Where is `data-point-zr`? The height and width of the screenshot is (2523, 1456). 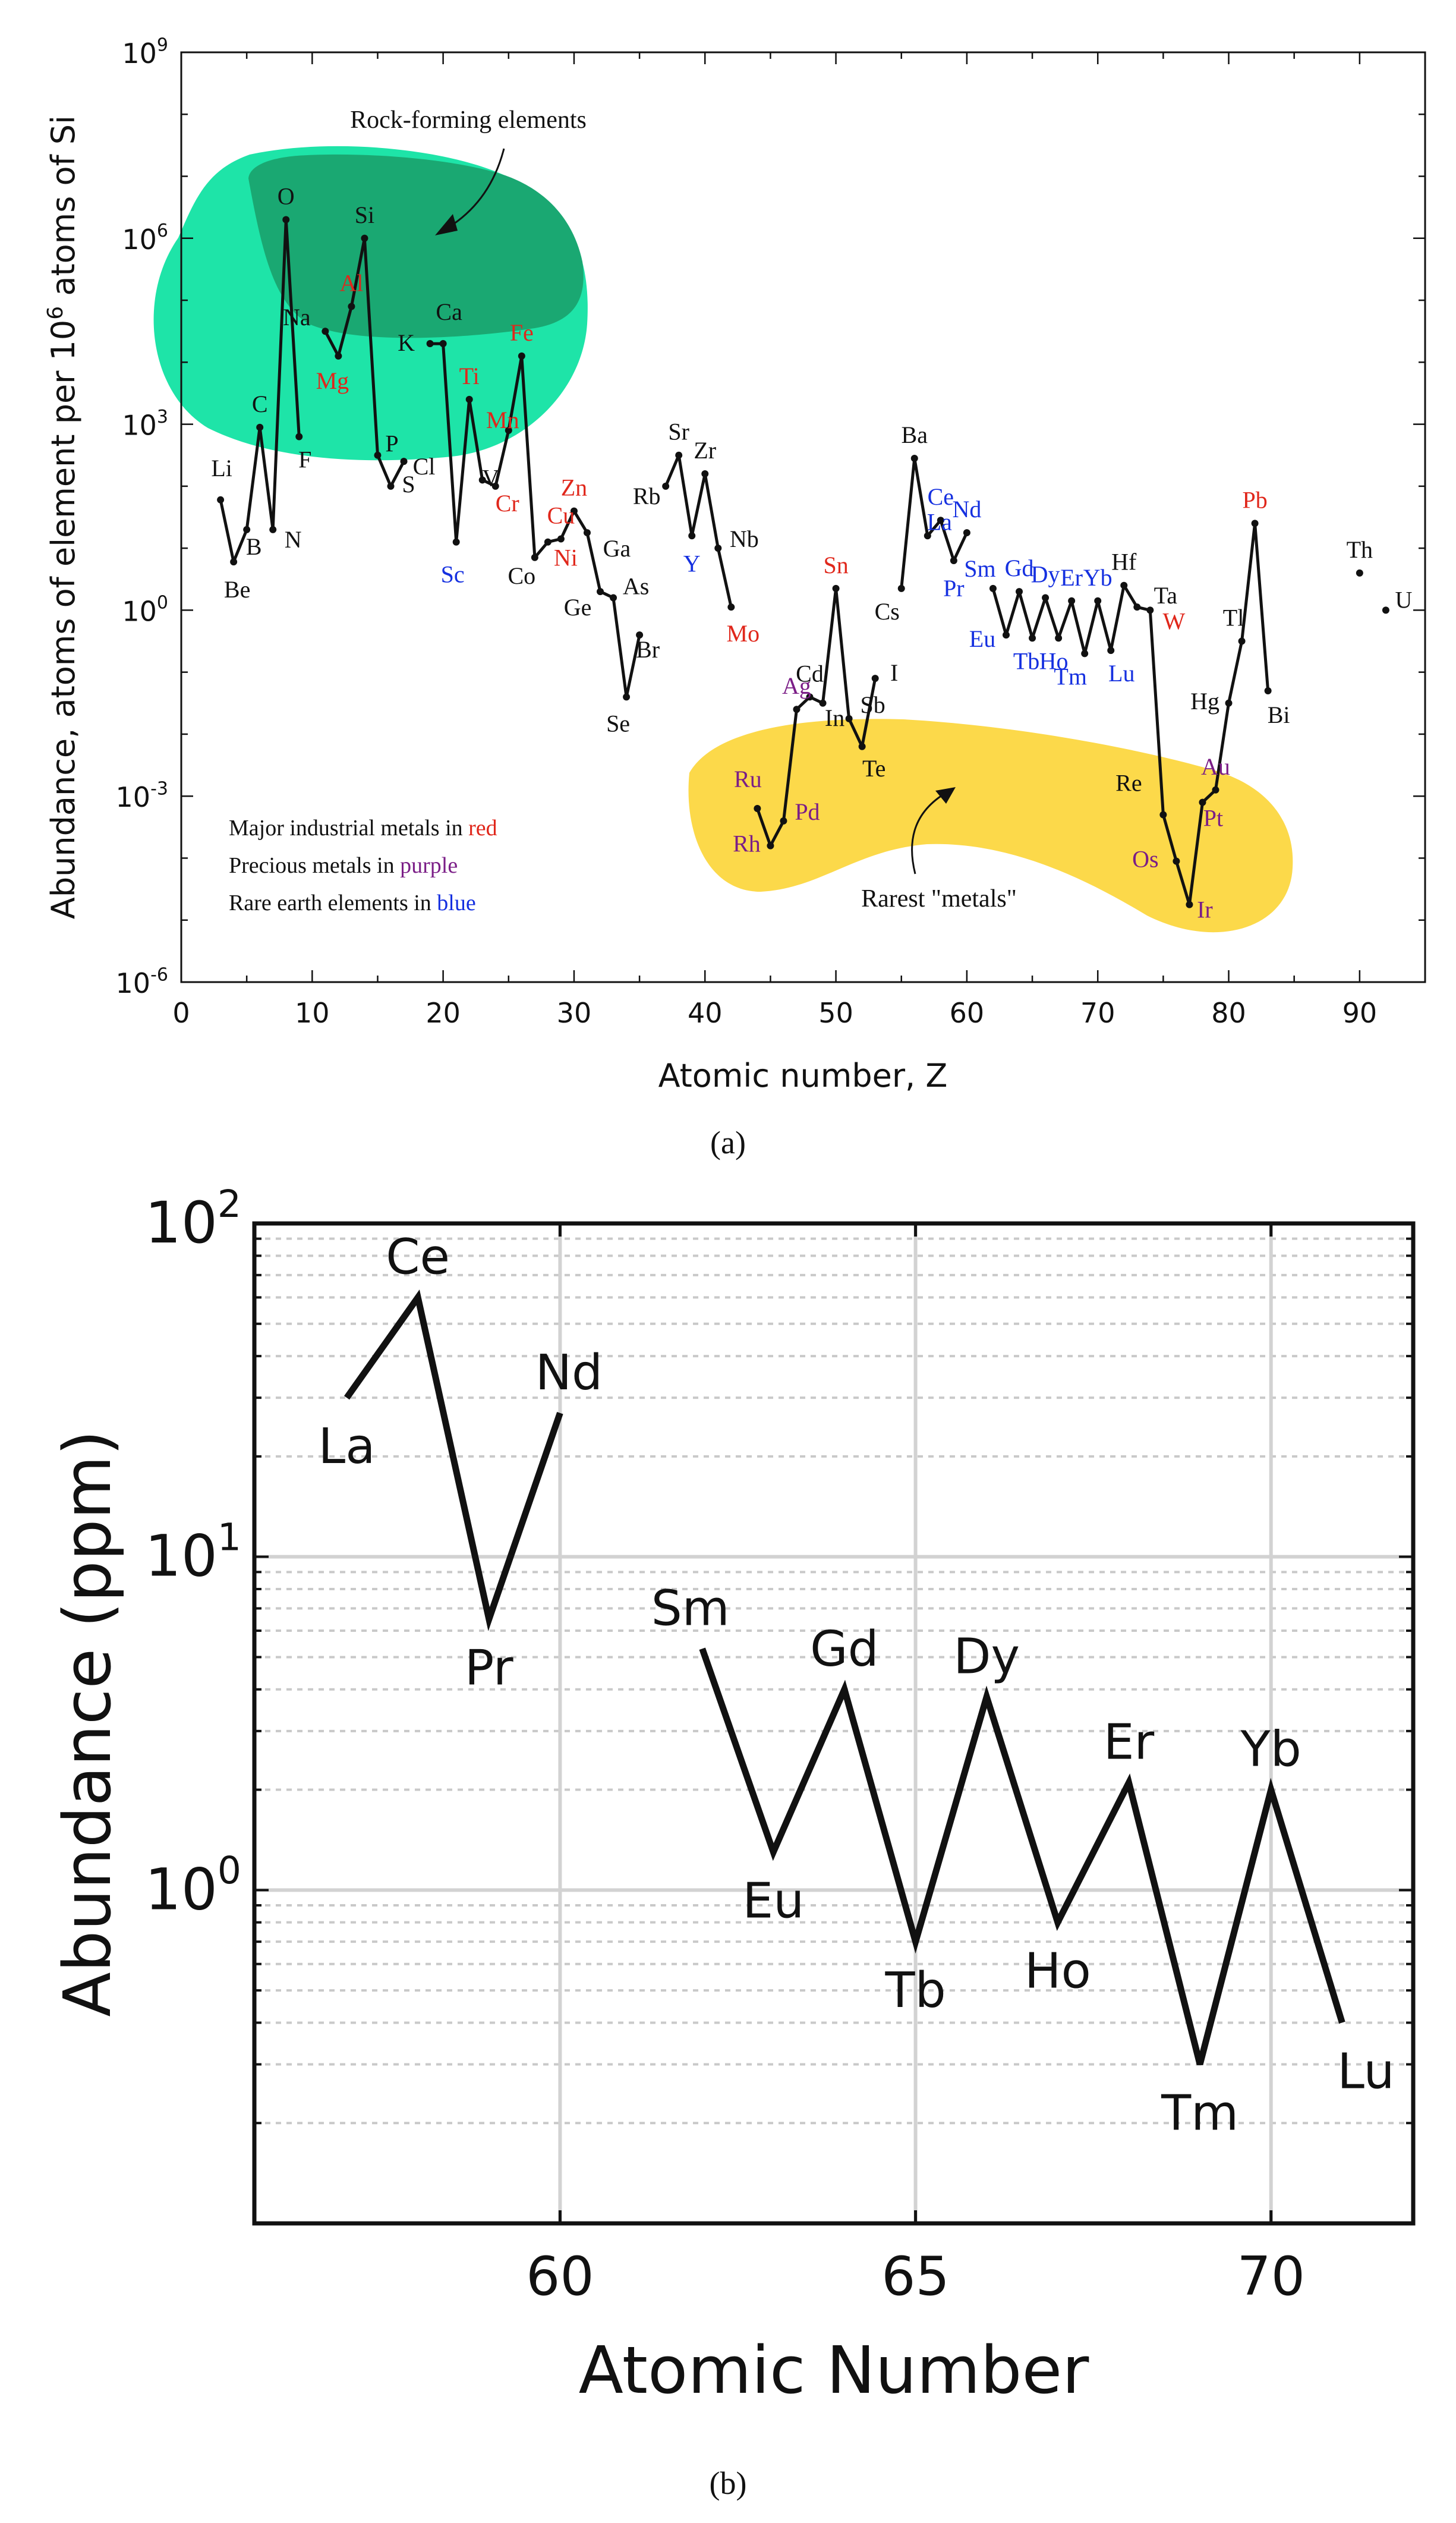
data-point-zr is located at coordinates (705, 474).